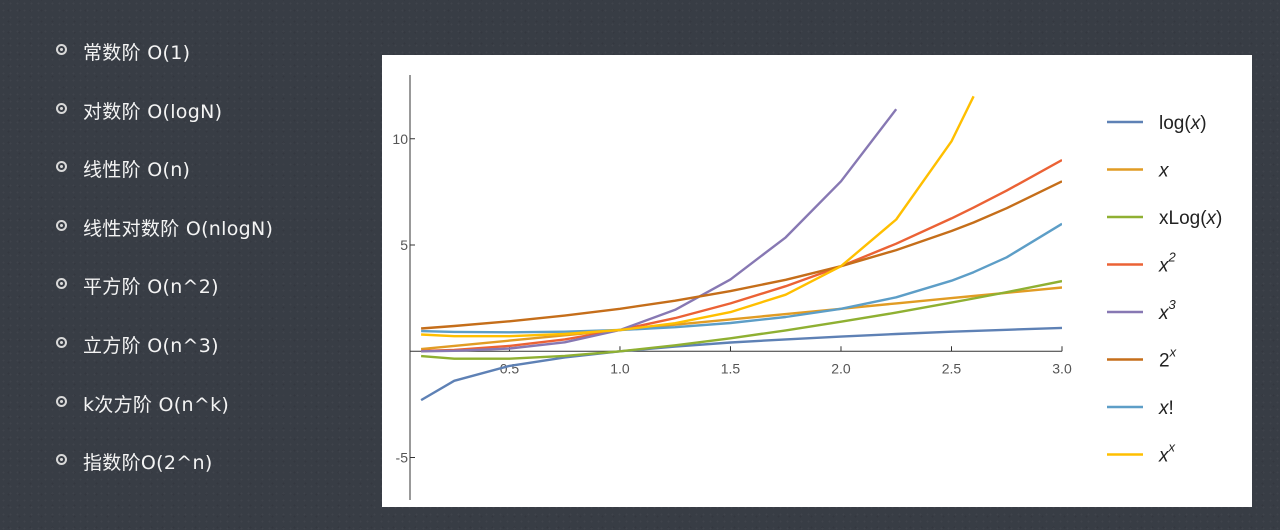  What do you see at coordinates (164, 126) in the screenshot?
I see `complexity-item: 对数阶 O(logN)` at bounding box center [164, 126].